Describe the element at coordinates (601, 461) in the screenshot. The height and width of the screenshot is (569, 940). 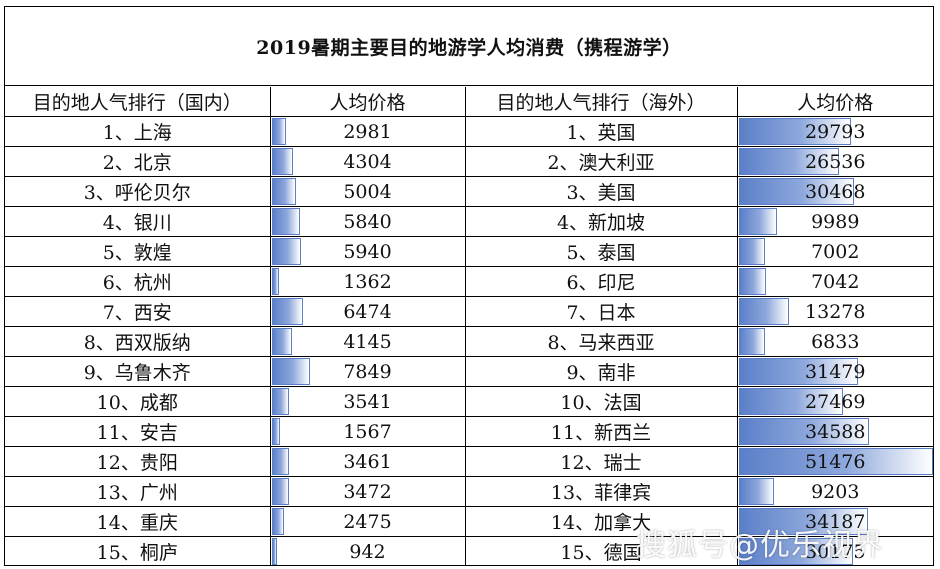
I see `overseas-destination: 12、瑞士` at that location.